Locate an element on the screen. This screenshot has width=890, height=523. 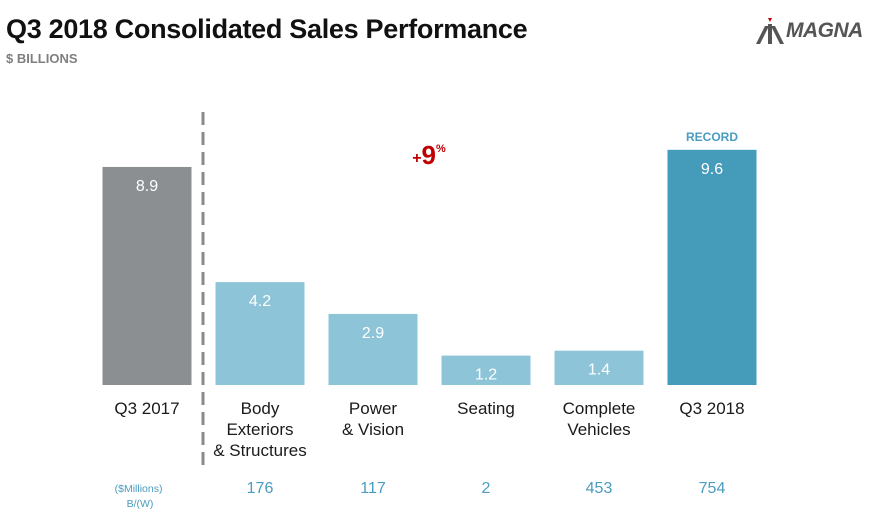
category-label-q3-2018: Q3 2018 is located at coordinates (711, 408).